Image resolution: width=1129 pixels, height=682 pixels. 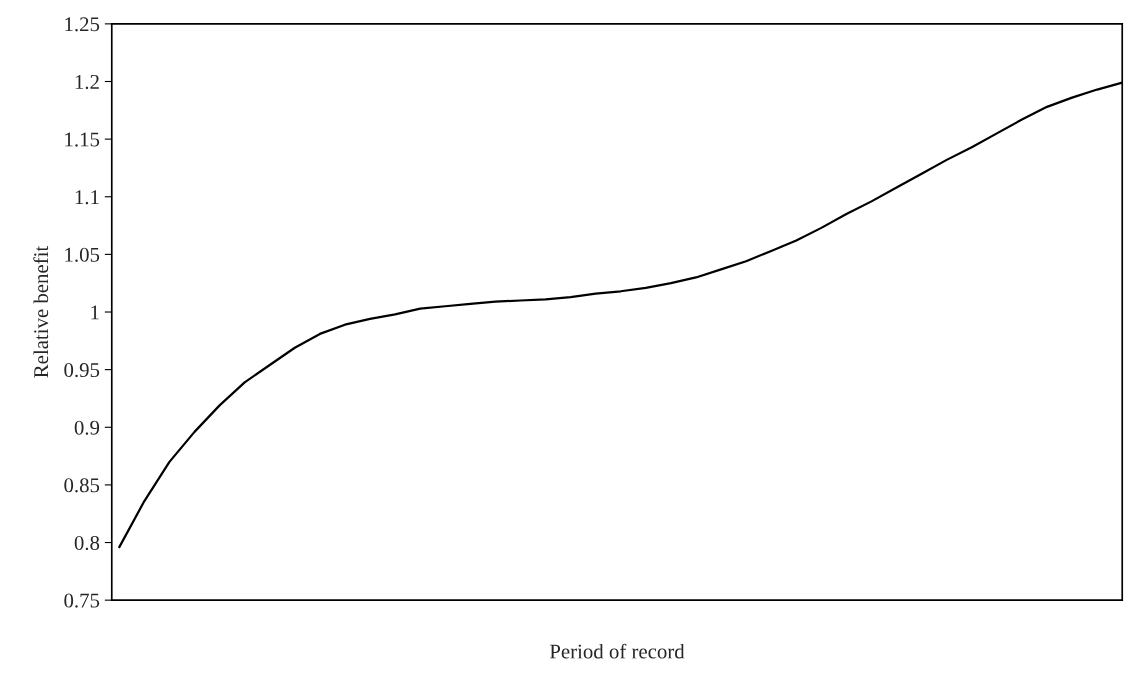 I want to click on y-axis-title: Relative benefit, so click(x=41, y=311).